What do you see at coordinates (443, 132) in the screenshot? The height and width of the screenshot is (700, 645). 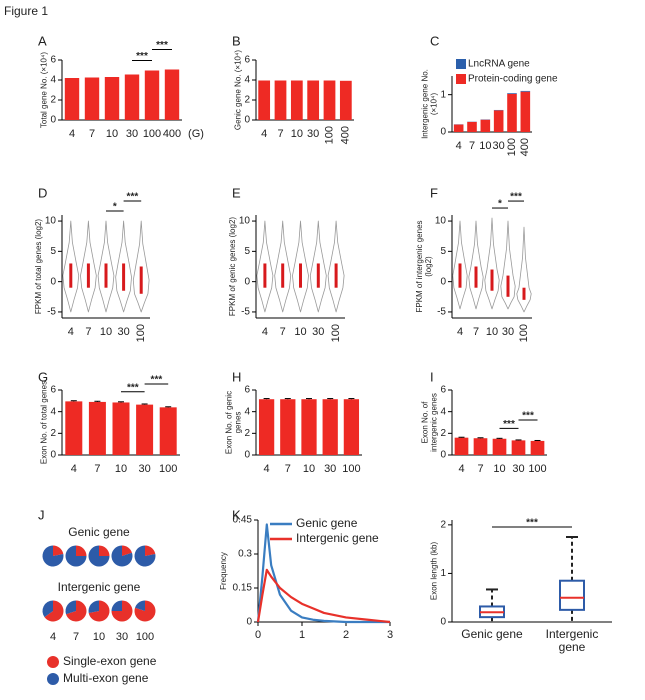 I see `y-tick-label: 0` at bounding box center [443, 132].